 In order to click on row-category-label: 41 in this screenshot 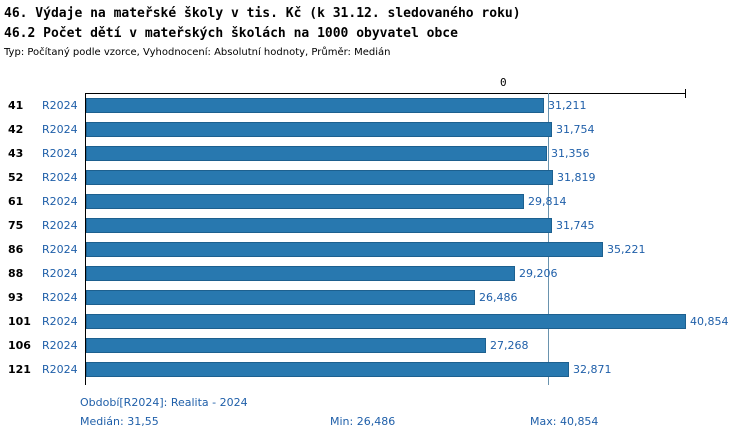, I will do `click(16, 105)`.